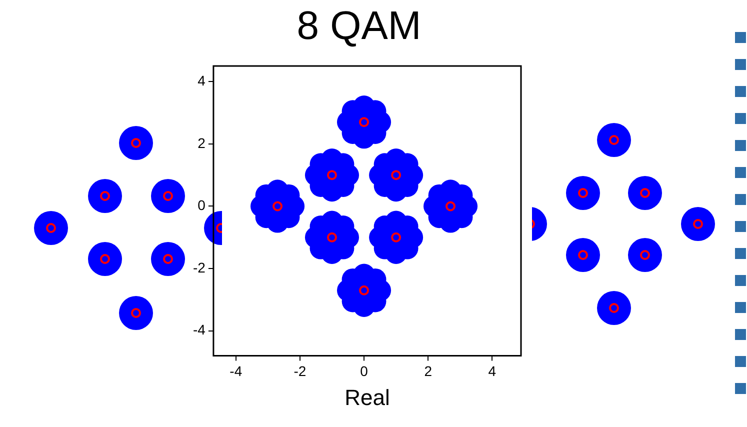 This screenshot has height=427, width=747. Describe the element at coordinates (202, 142) in the screenshot. I see `y-tick-label: 2` at that location.